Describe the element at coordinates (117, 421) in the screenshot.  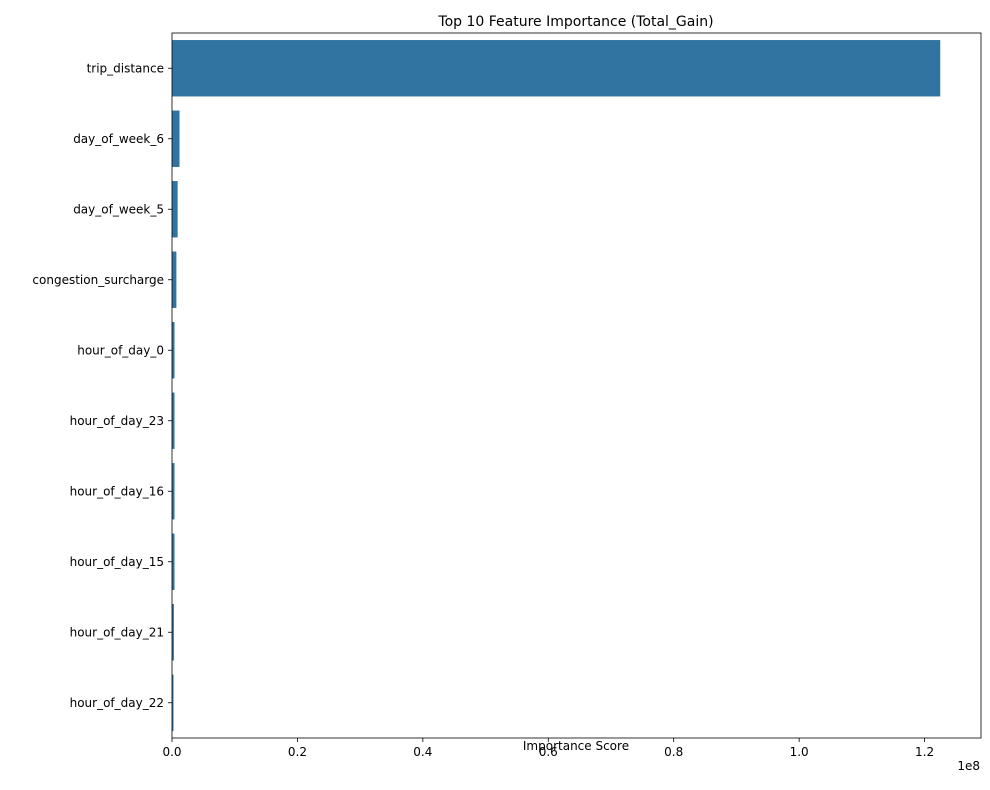
I see `y-tick-label: hour_of_day_23` at that location.